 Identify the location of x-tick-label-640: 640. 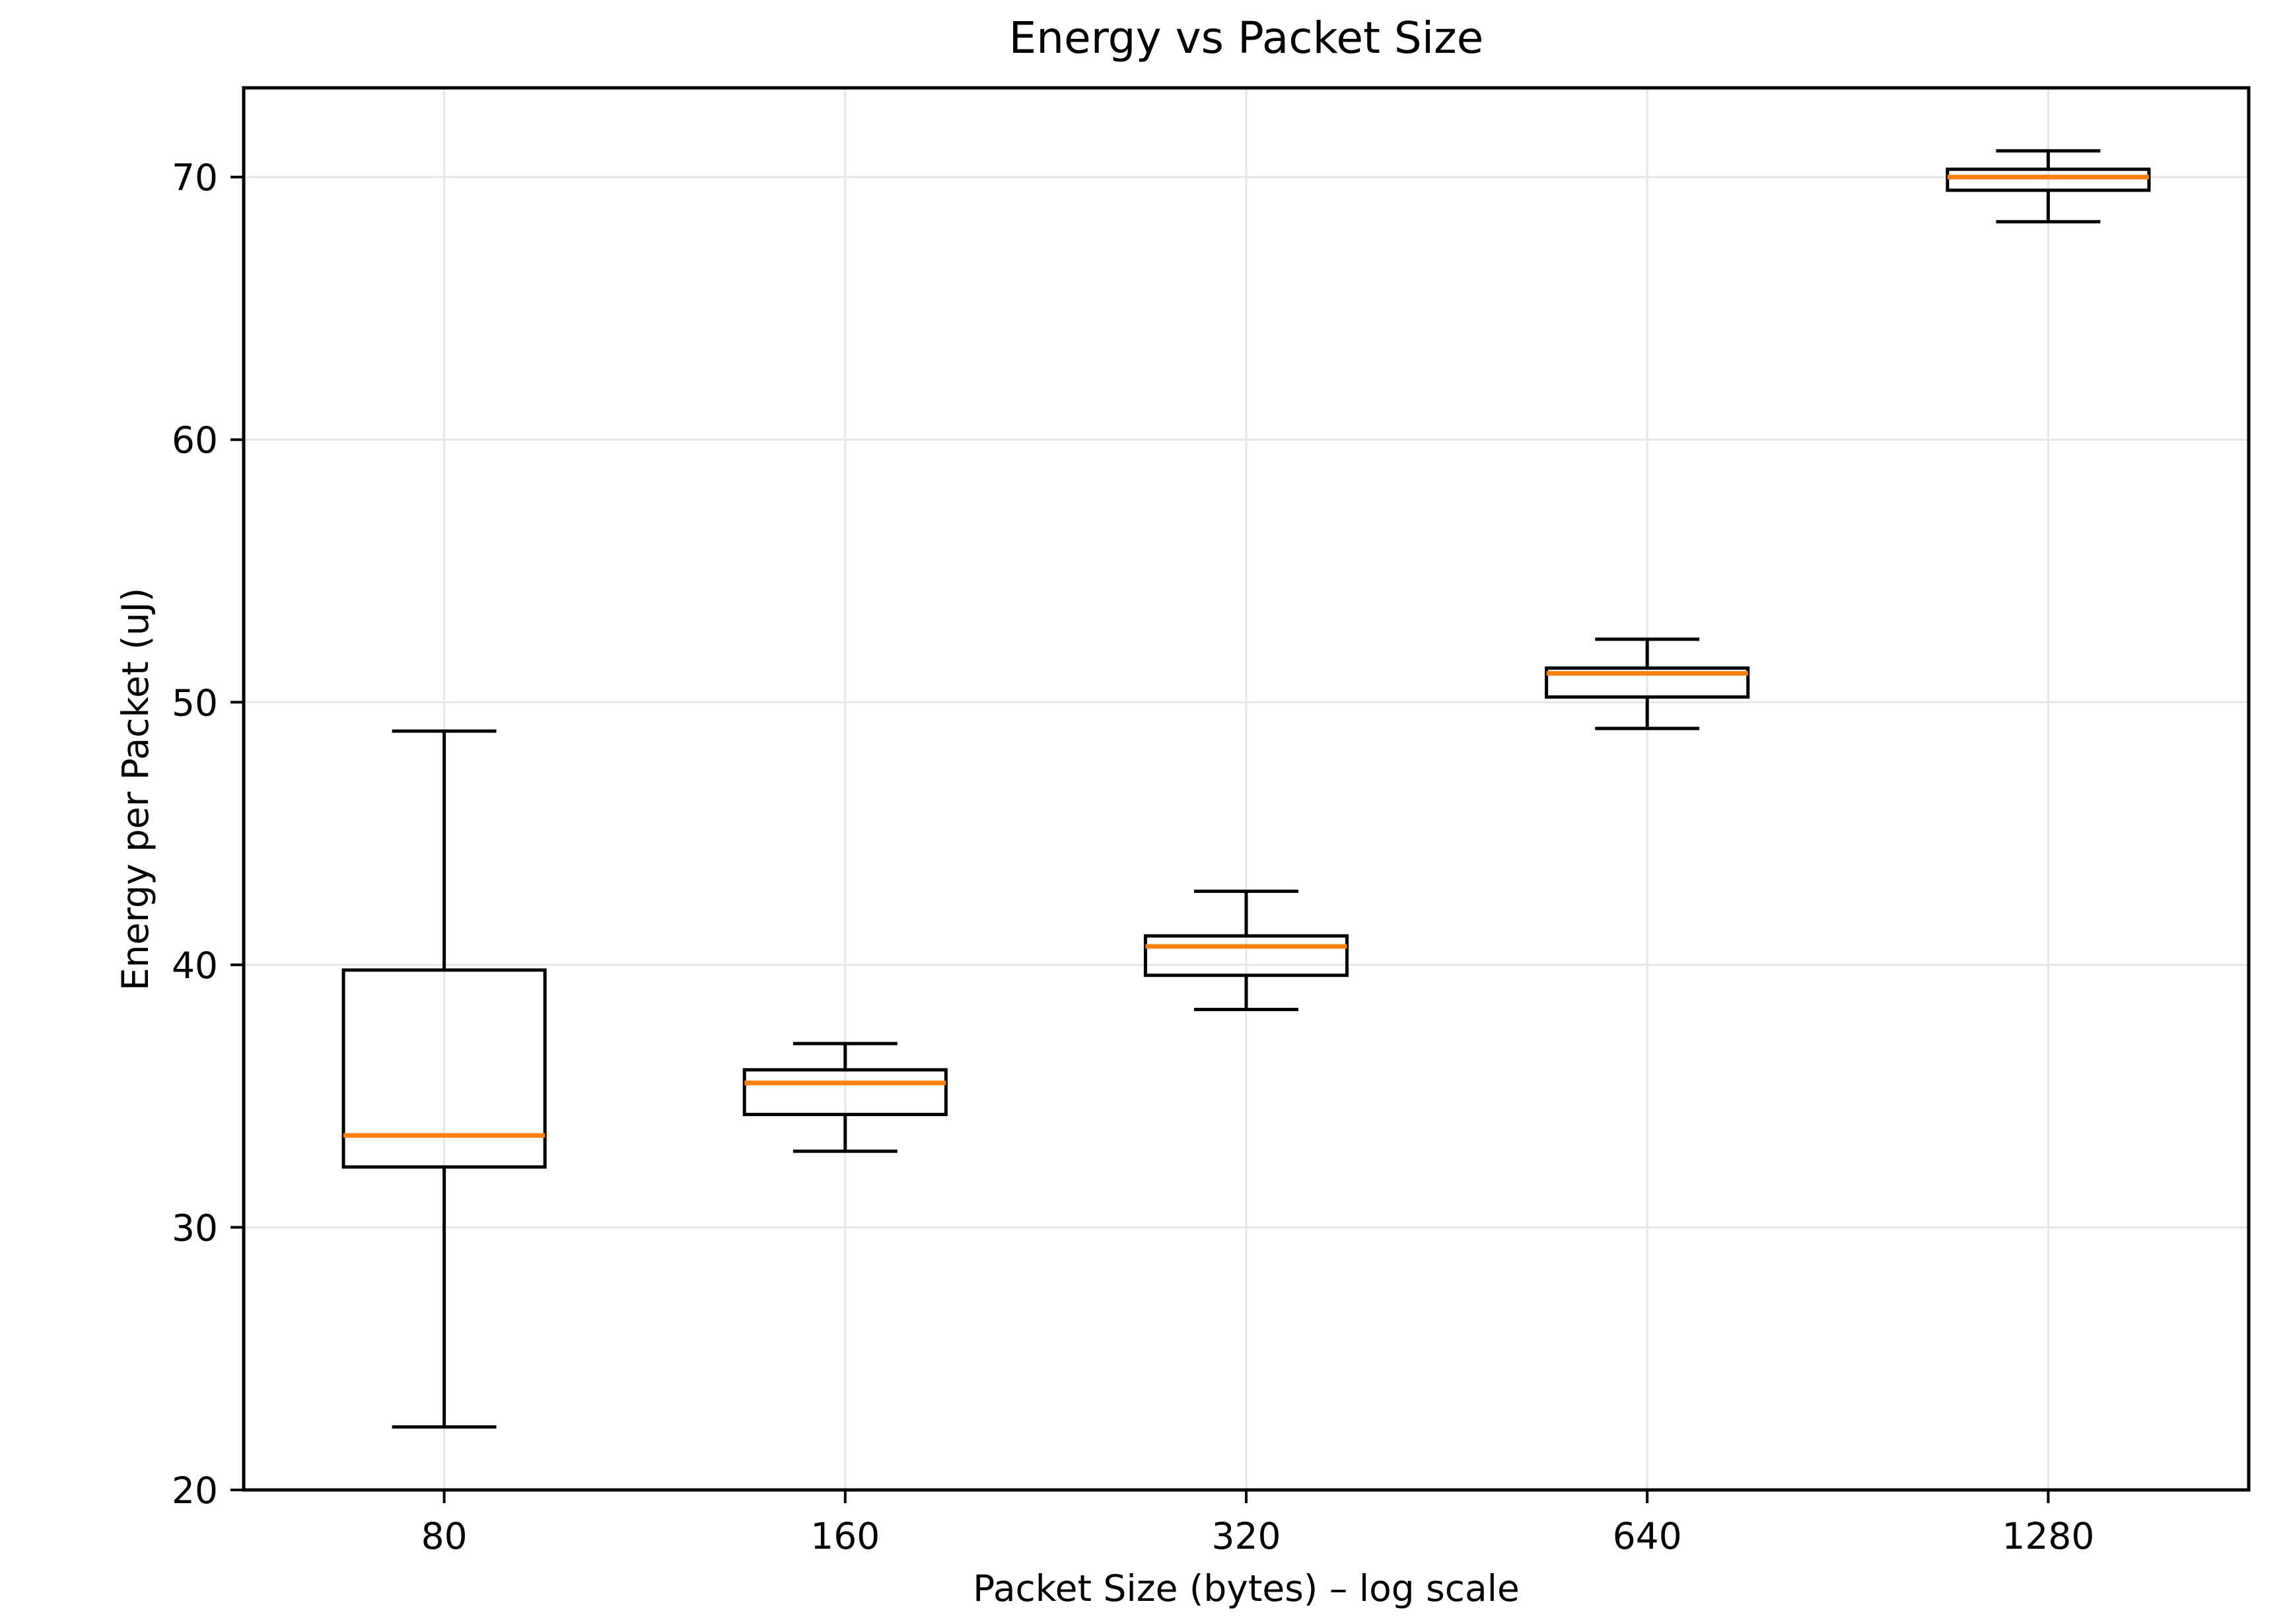
(1647, 1536).